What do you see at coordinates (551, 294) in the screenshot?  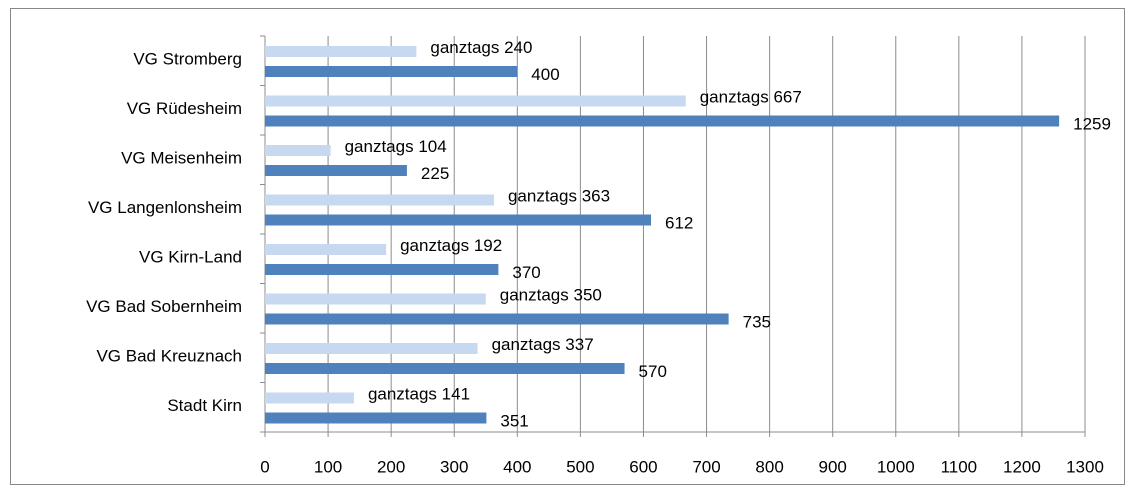 I see `data-label: ganztags 350` at bounding box center [551, 294].